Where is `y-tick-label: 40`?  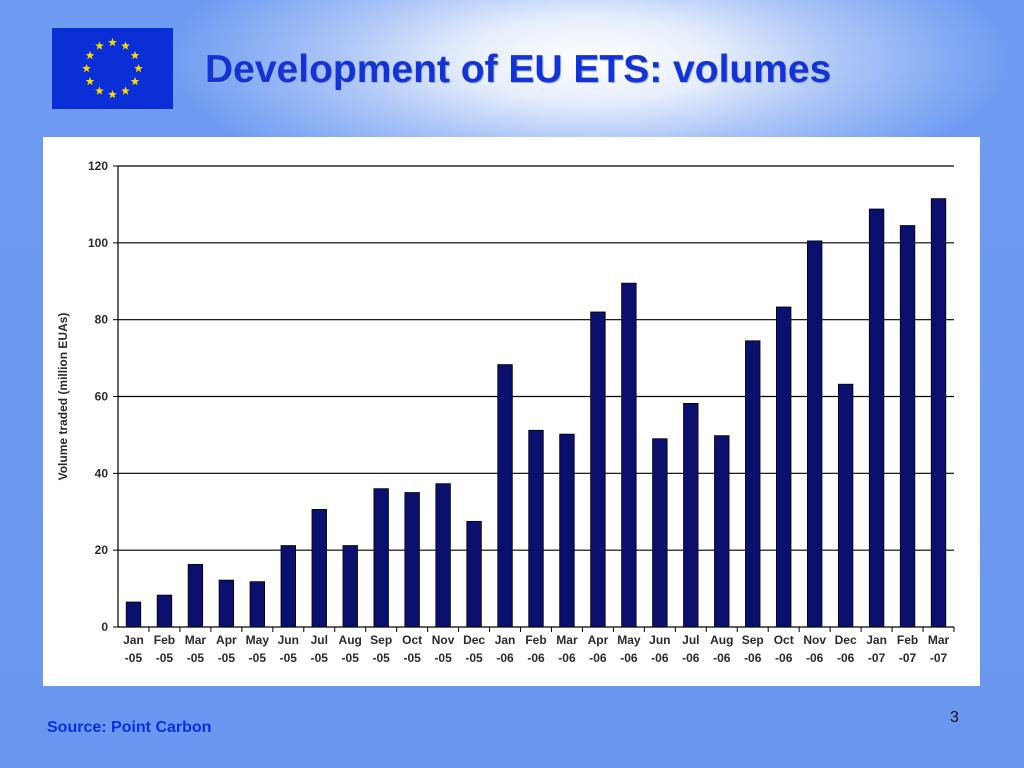 y-tick-label: 40 is located at coordinates (102, 473).